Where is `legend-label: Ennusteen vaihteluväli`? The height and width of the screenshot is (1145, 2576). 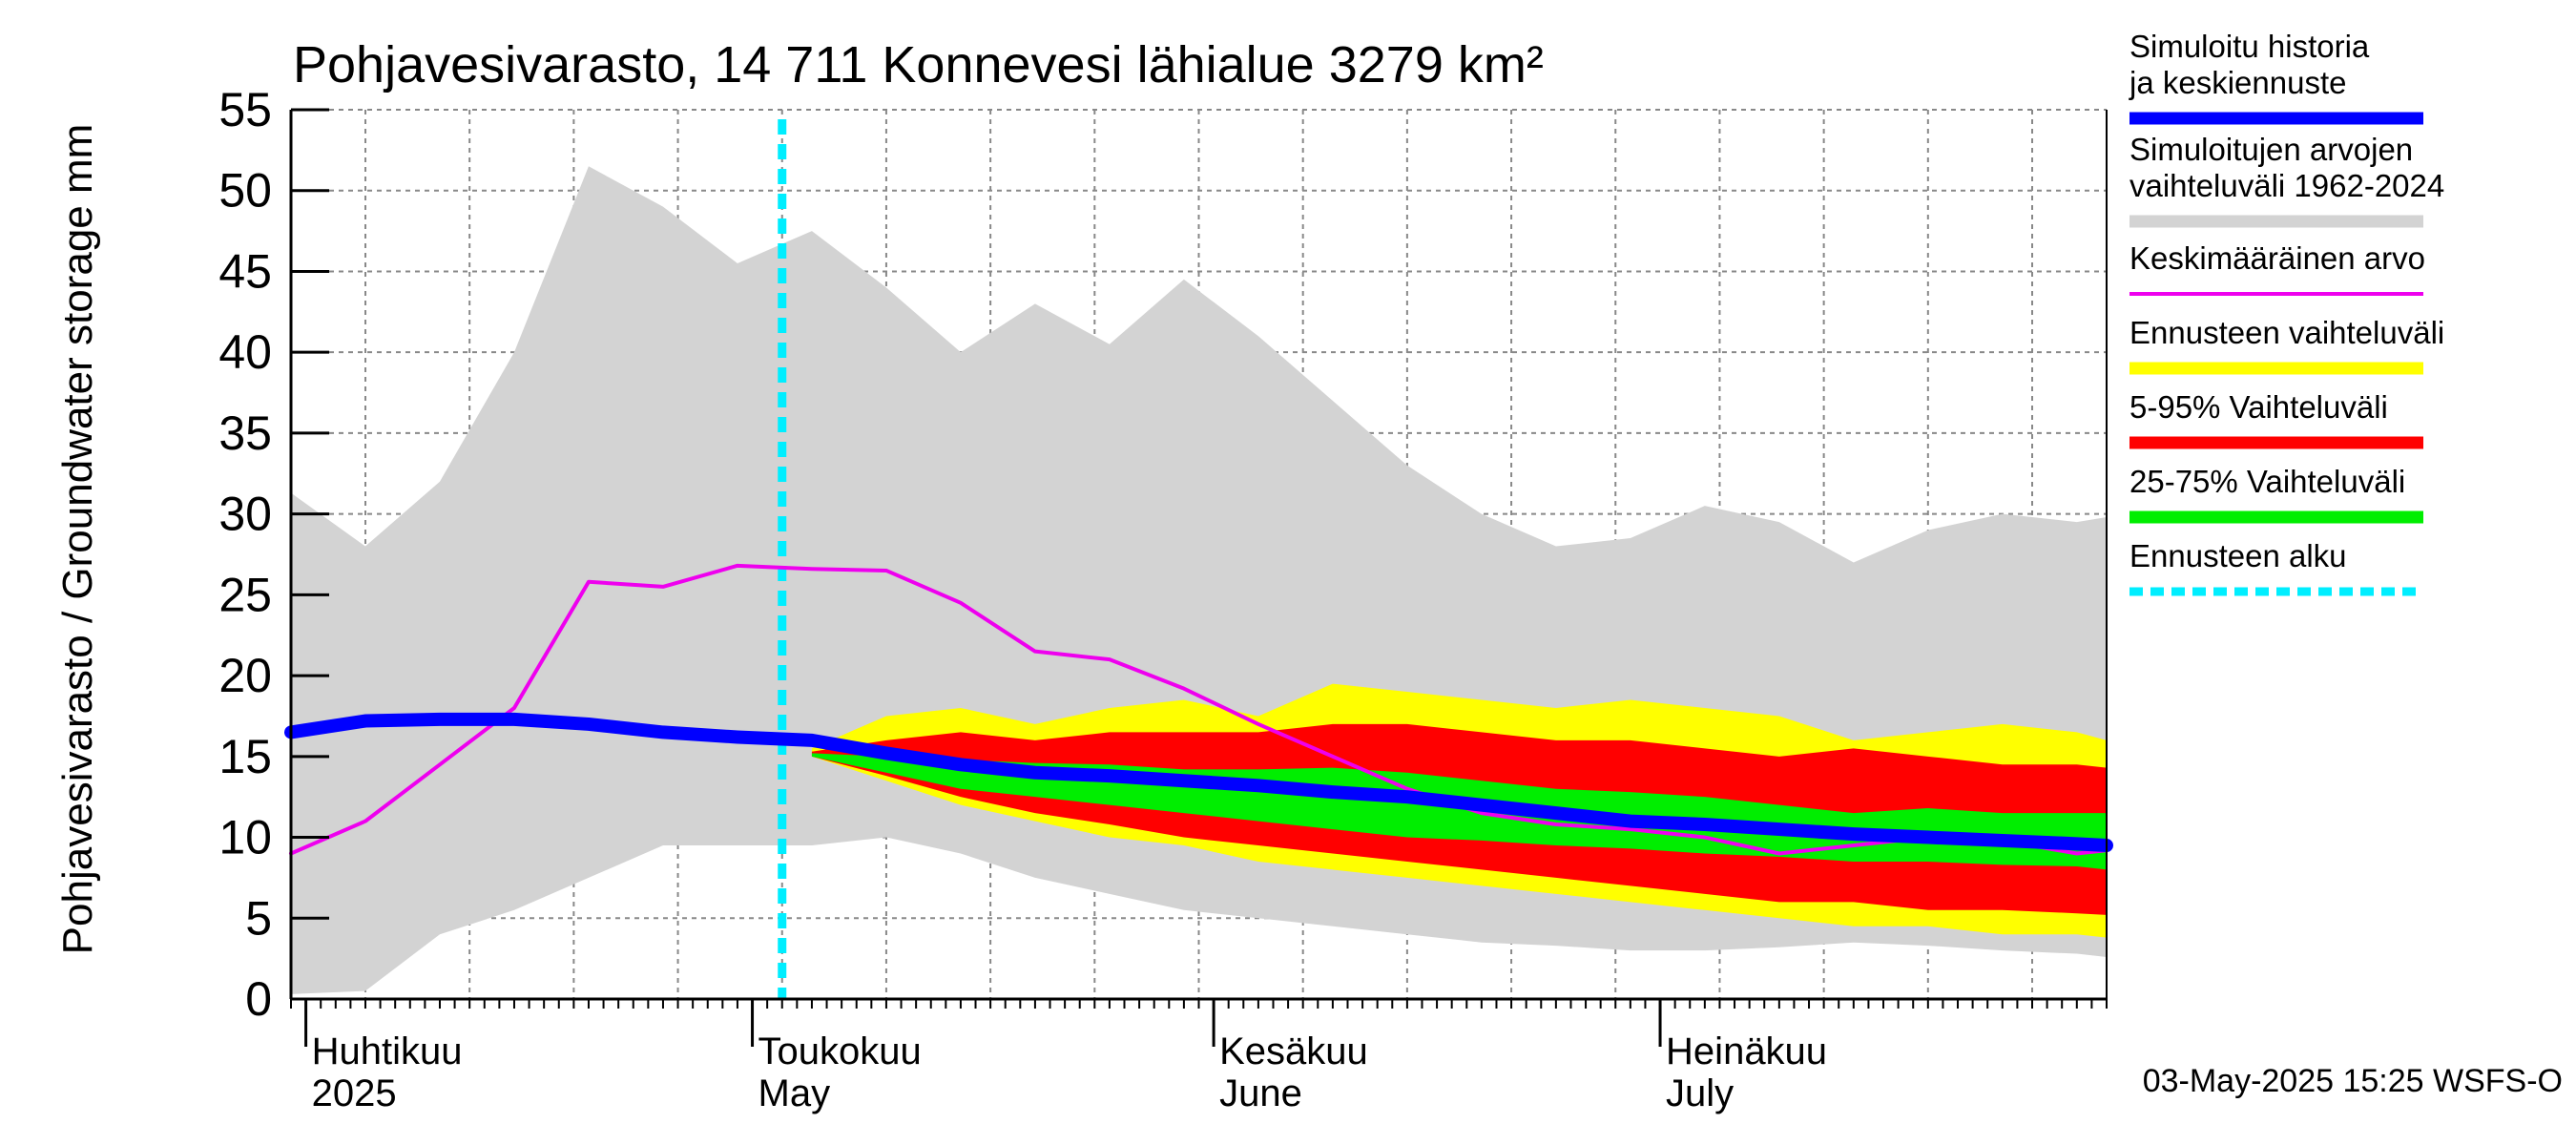 legend-label: Ennusteen vaihteluväli is located at coordinates (2286, 332).